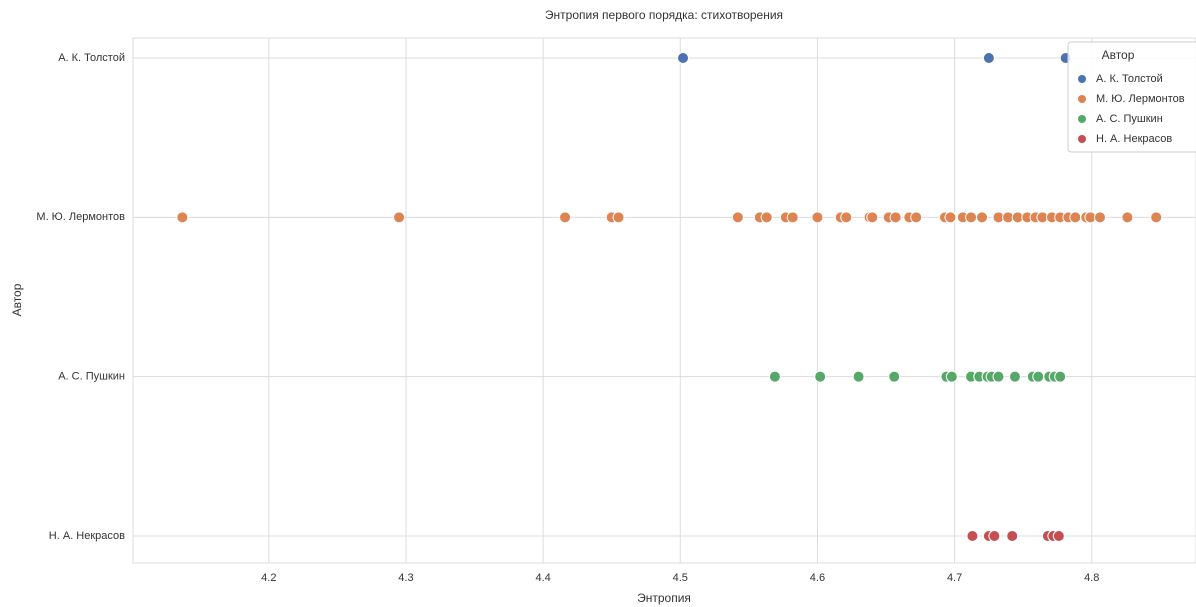 The width and height of the screenshot is (1196, 607). I want to click on x-tick-label: 4.5, so click(680, 578).